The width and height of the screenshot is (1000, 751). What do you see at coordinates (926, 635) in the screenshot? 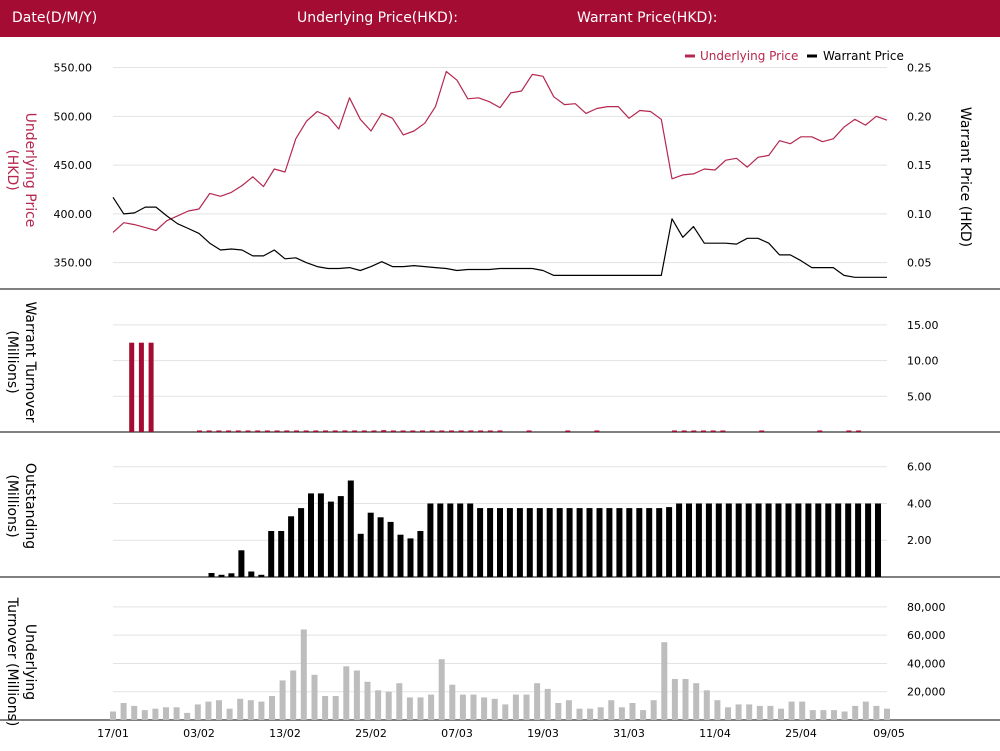
I see `underlying-turnover-y-tick-label: 60,000` at bounding box center [926, 635].